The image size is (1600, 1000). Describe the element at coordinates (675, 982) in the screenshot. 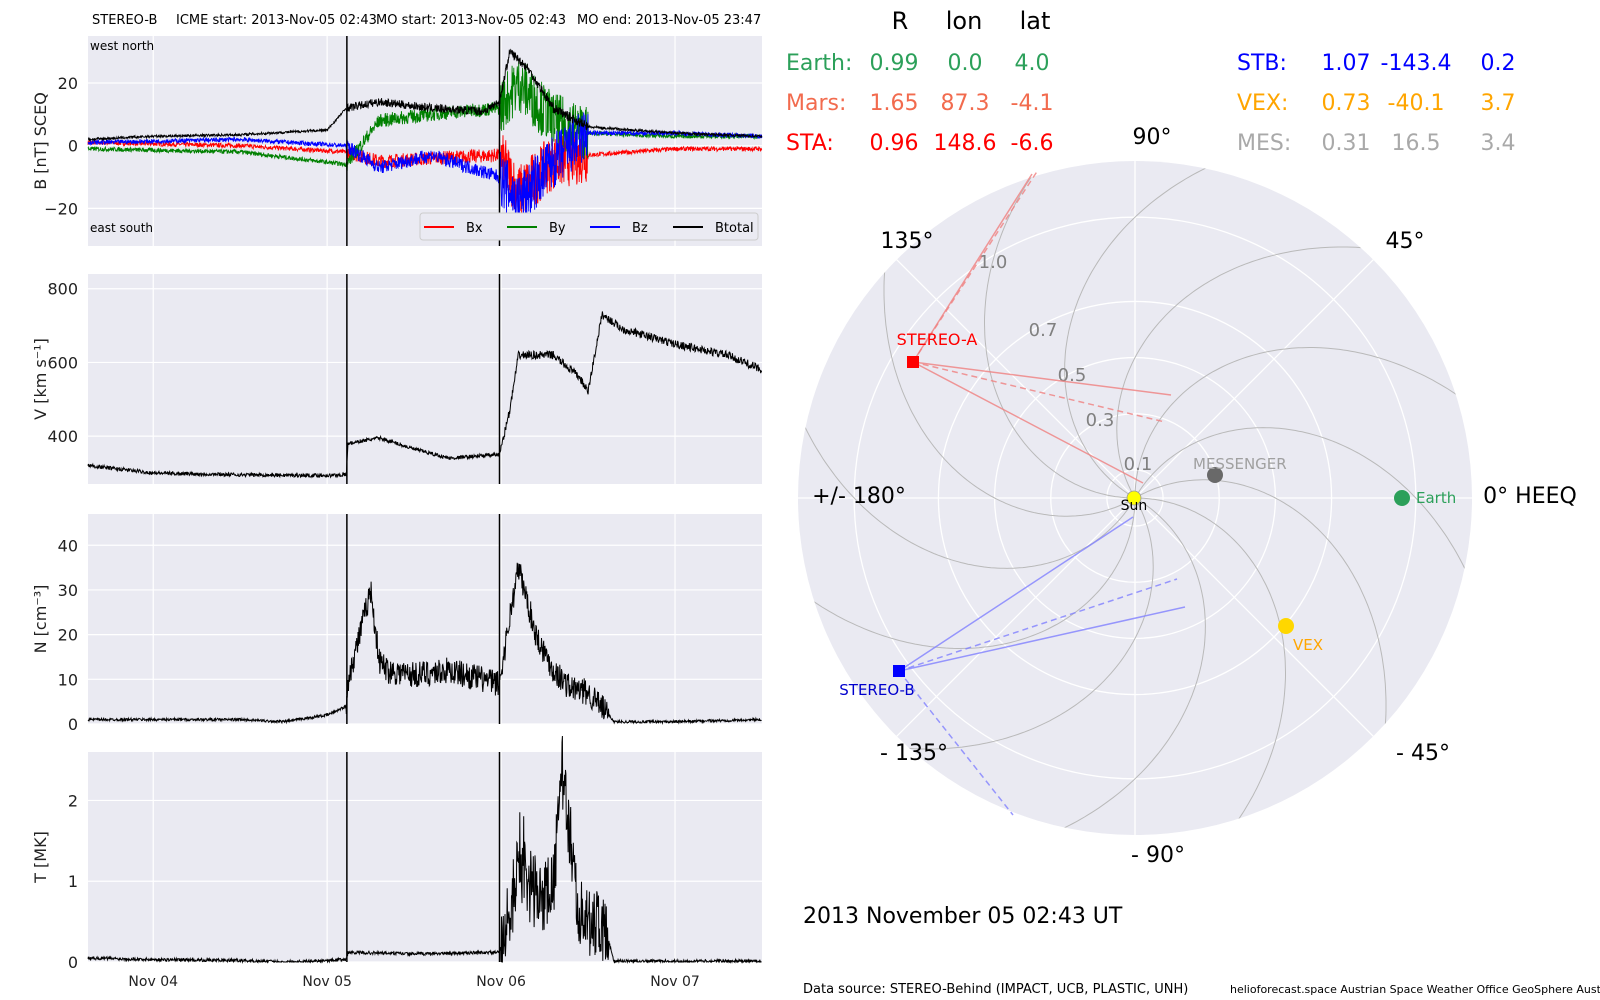

I see `x-tick-label: Nov 07` at that location.